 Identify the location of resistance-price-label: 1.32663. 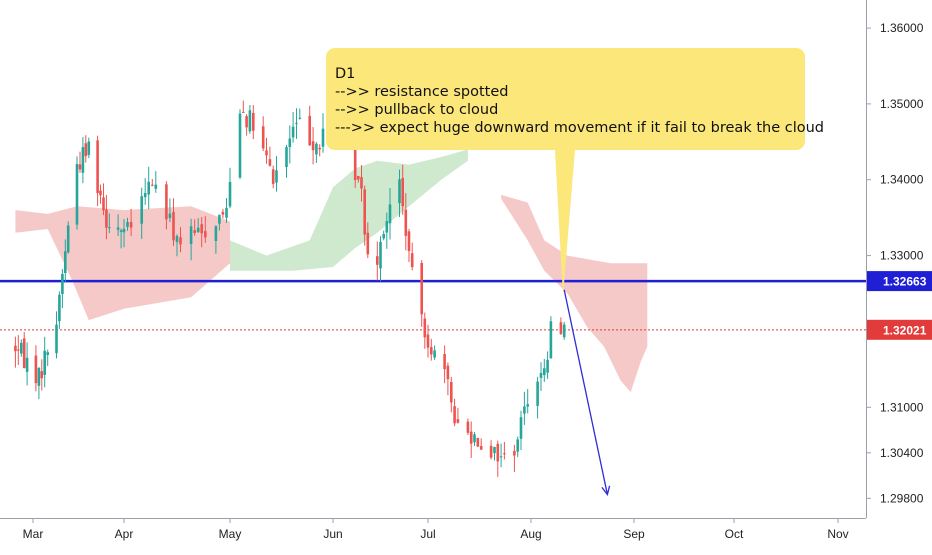
(905, 282).